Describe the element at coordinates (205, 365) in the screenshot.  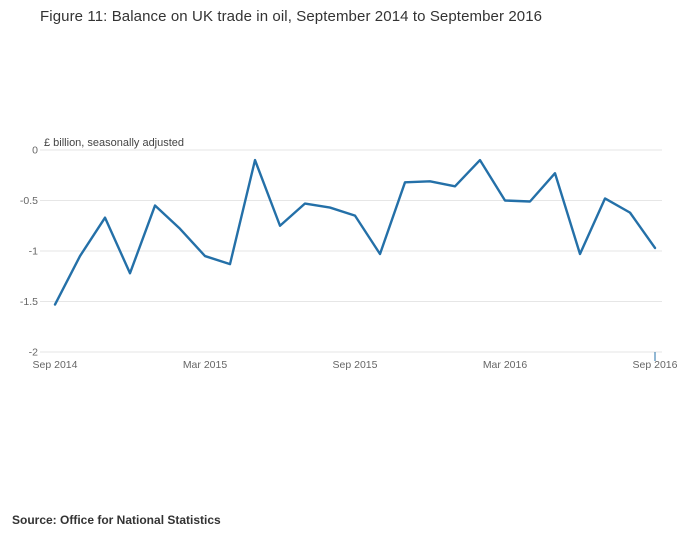
I see `x-tick-label: Mar 2015` at that location.